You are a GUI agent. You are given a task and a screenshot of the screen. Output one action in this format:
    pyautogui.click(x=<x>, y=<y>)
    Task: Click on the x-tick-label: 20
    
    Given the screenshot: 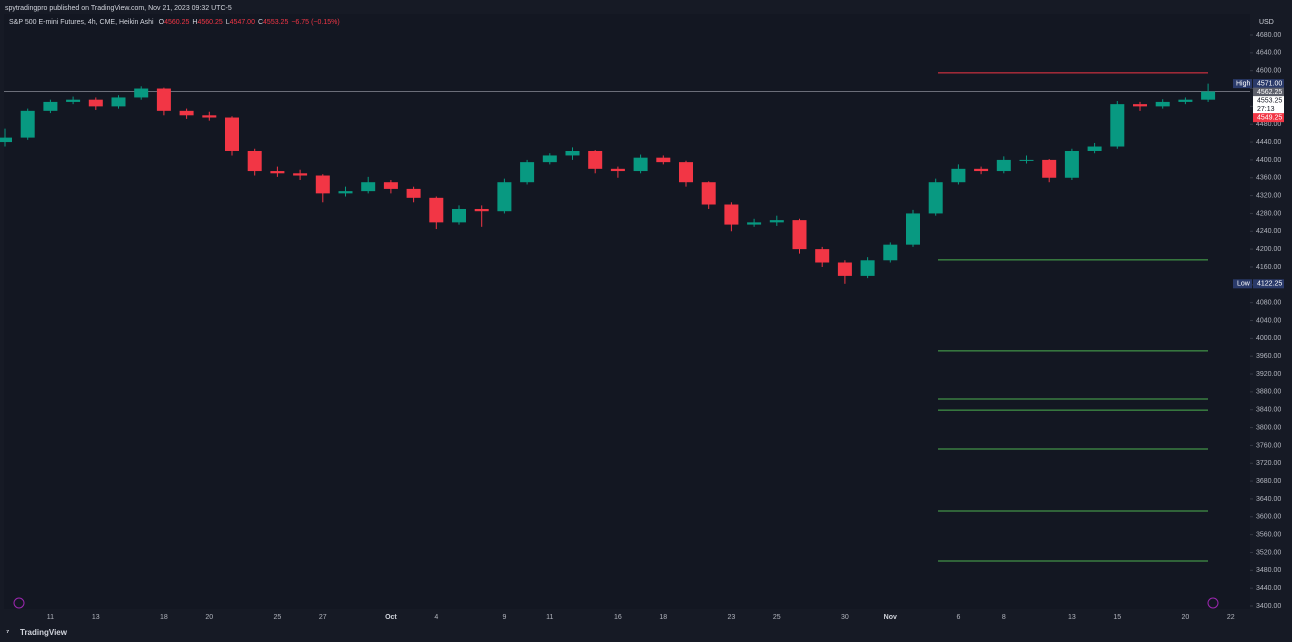 What is the action you would take?
    pyautogui.click(x=1186, y=617)
    